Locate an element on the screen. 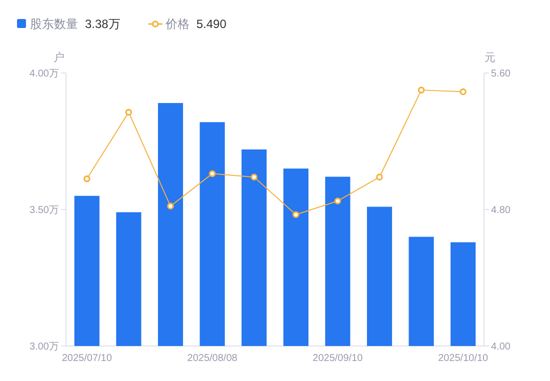  y2-tick-label: 4.80 is located at coordinates (501, 210).